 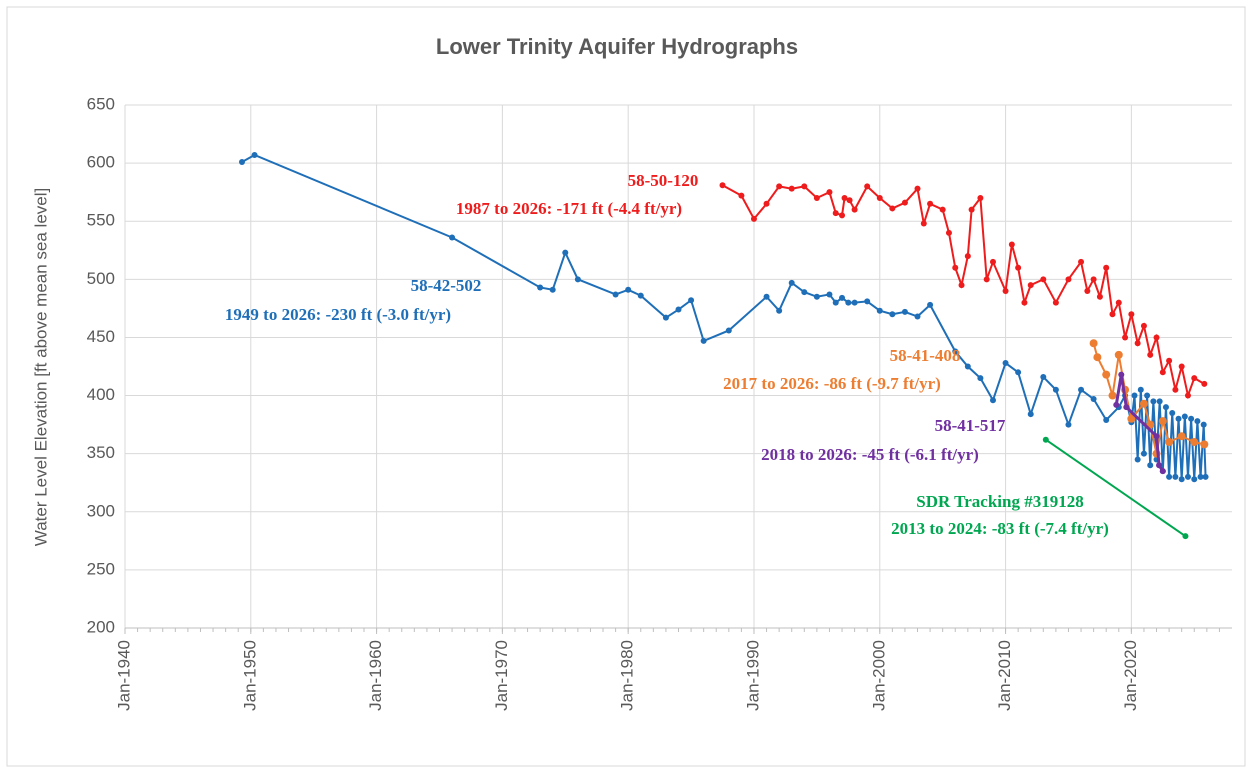 What do you see at coordinates (101, 394) in the screenshot?
I see `y-tick-label: 400` at bounding box center [101, 394].